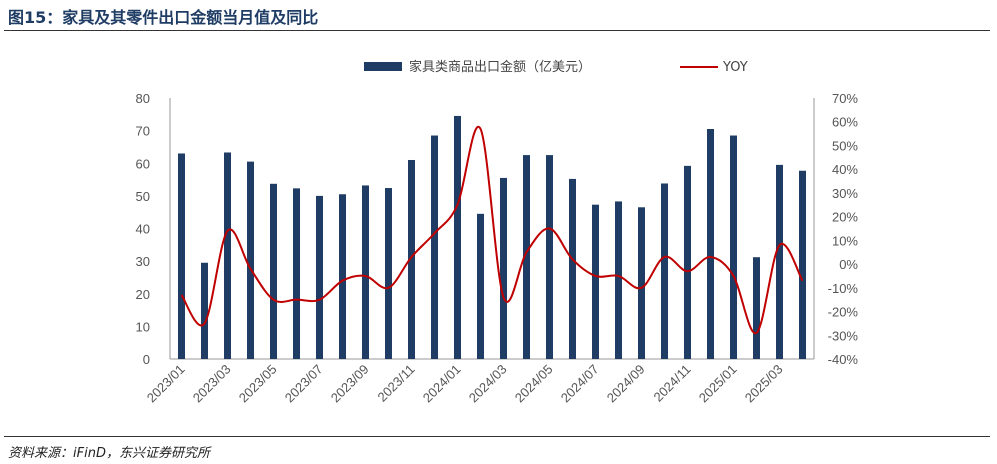  What do you see at coordinates (109, 453) in the screenshot?
I see `source-note: 资料来源：iFinD，东兴证券研究所` at bounding box center [109, 453].